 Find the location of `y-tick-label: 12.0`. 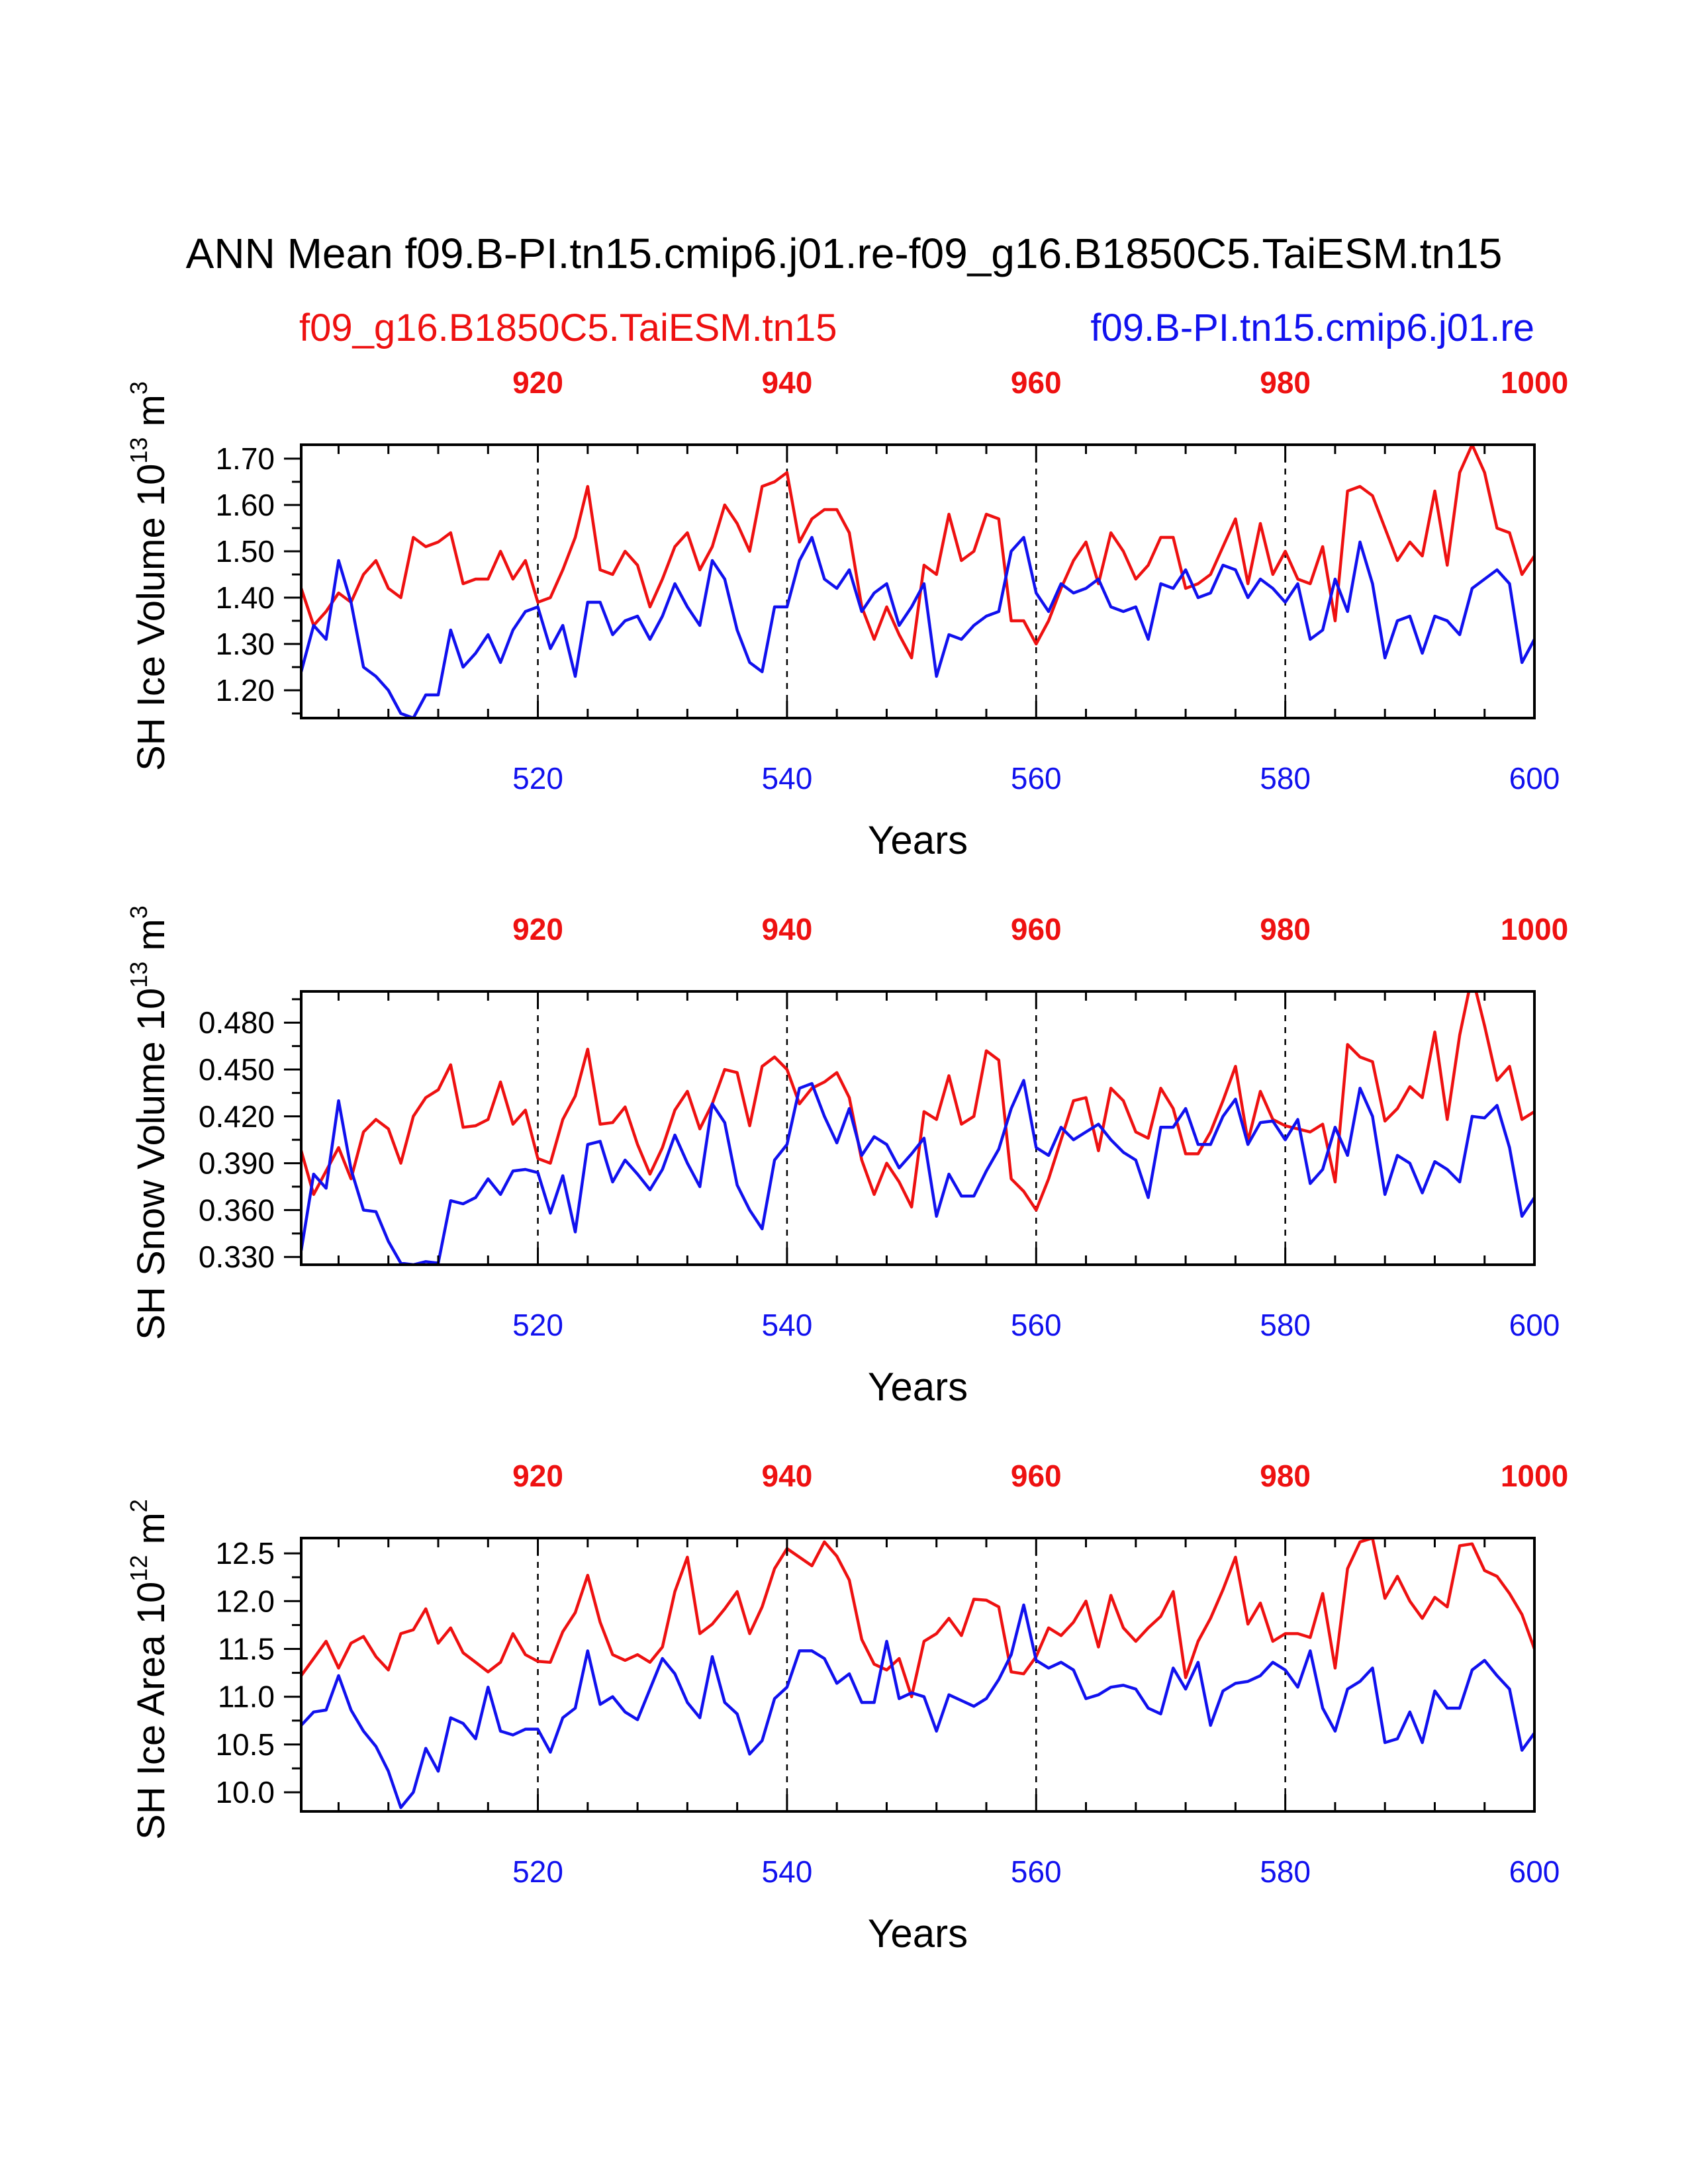

y-tick-label: 12.0 is located at coordinates (245, 1601).